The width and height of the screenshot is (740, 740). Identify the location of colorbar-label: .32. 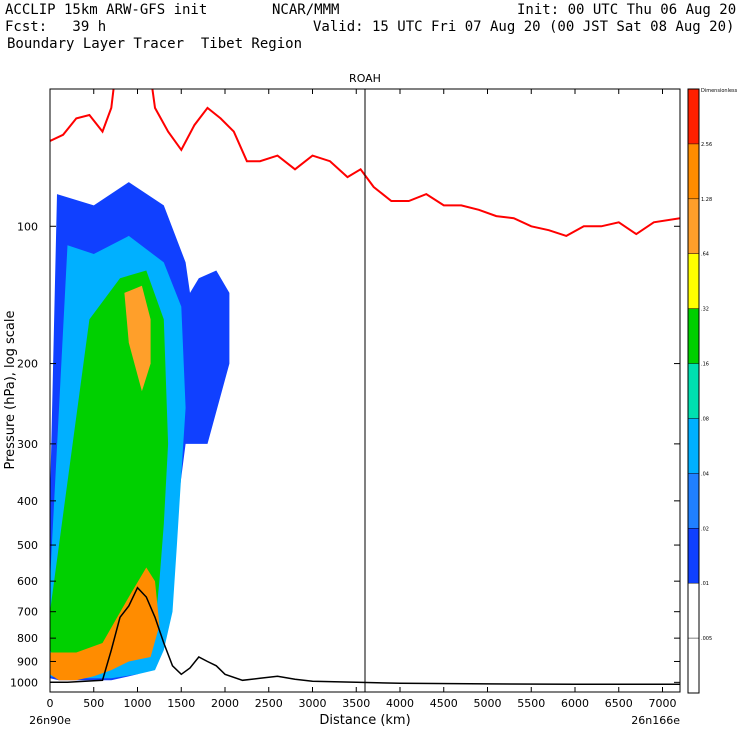
(705, 310).